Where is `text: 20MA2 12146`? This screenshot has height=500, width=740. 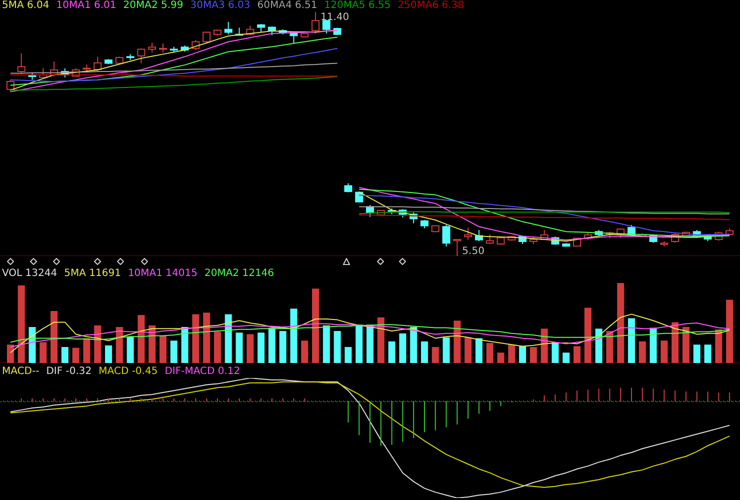
text: 20MA2 12146 is located at coordinates (239, 273).